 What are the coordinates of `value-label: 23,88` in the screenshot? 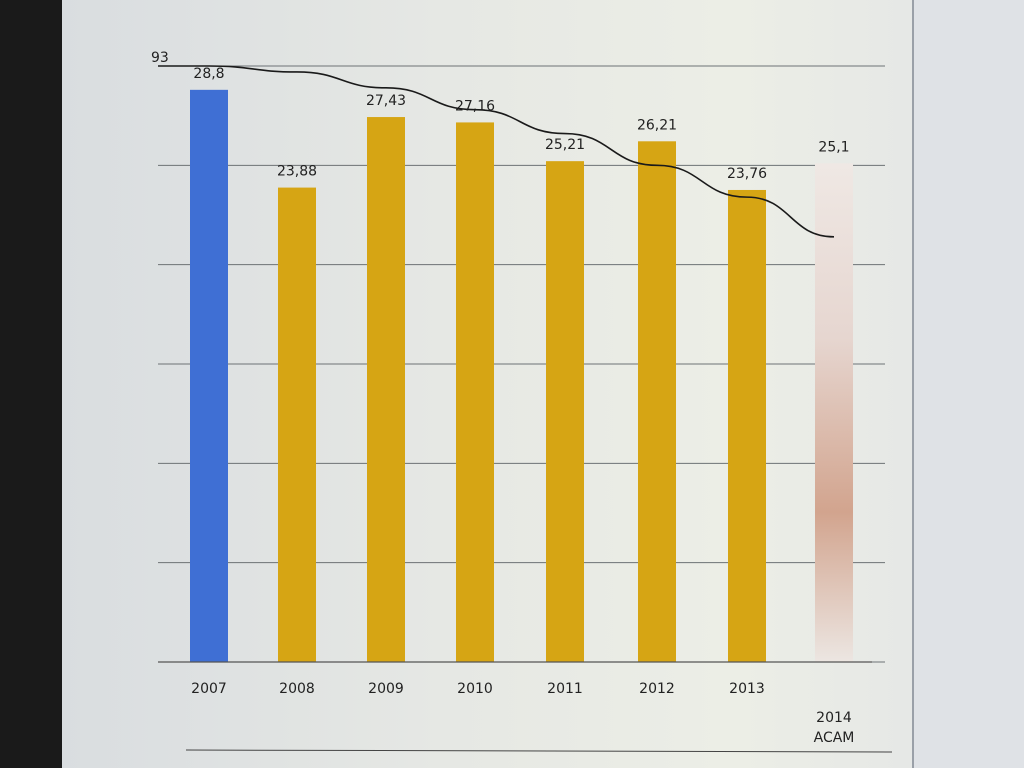 It's located at (297, 172).